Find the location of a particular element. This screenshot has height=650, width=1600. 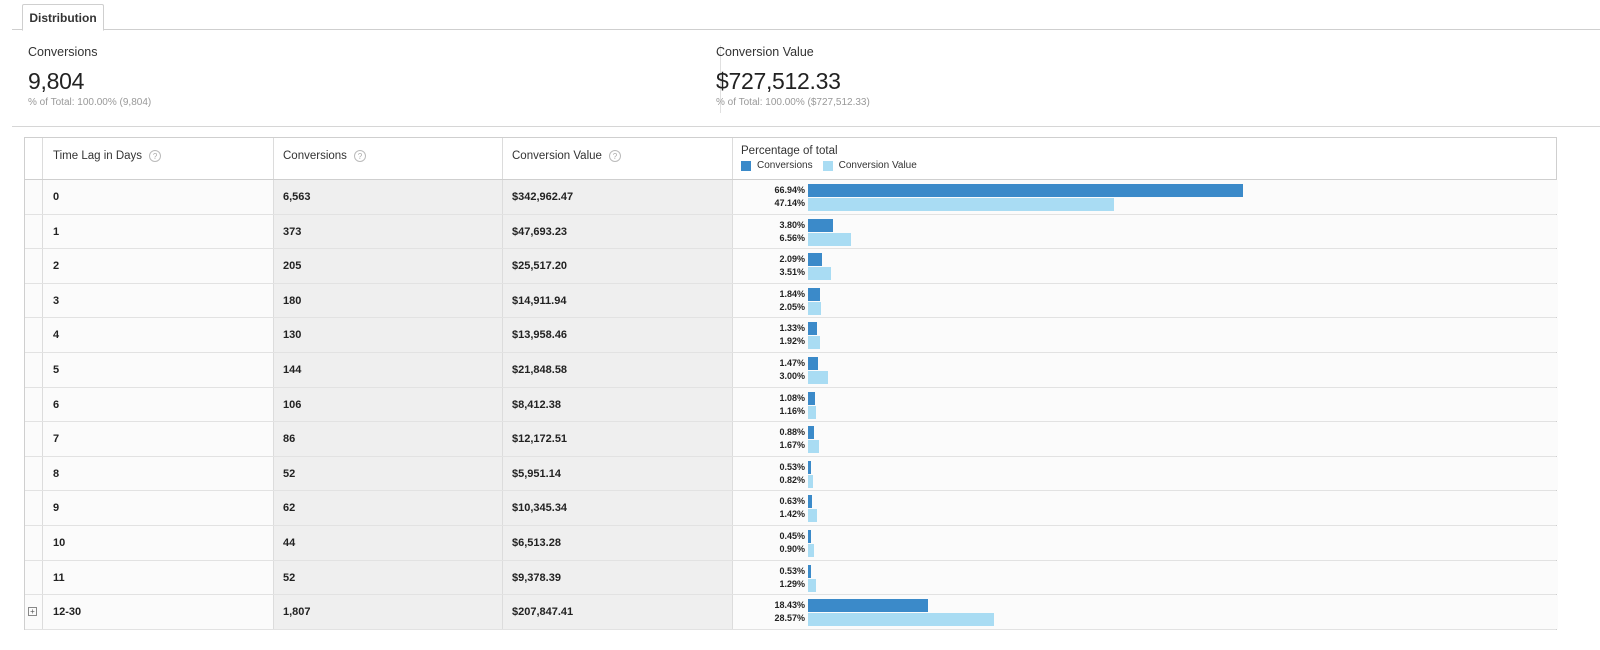

pct-conversion-value-label: 1.92% is located at coordinates (792, 341).